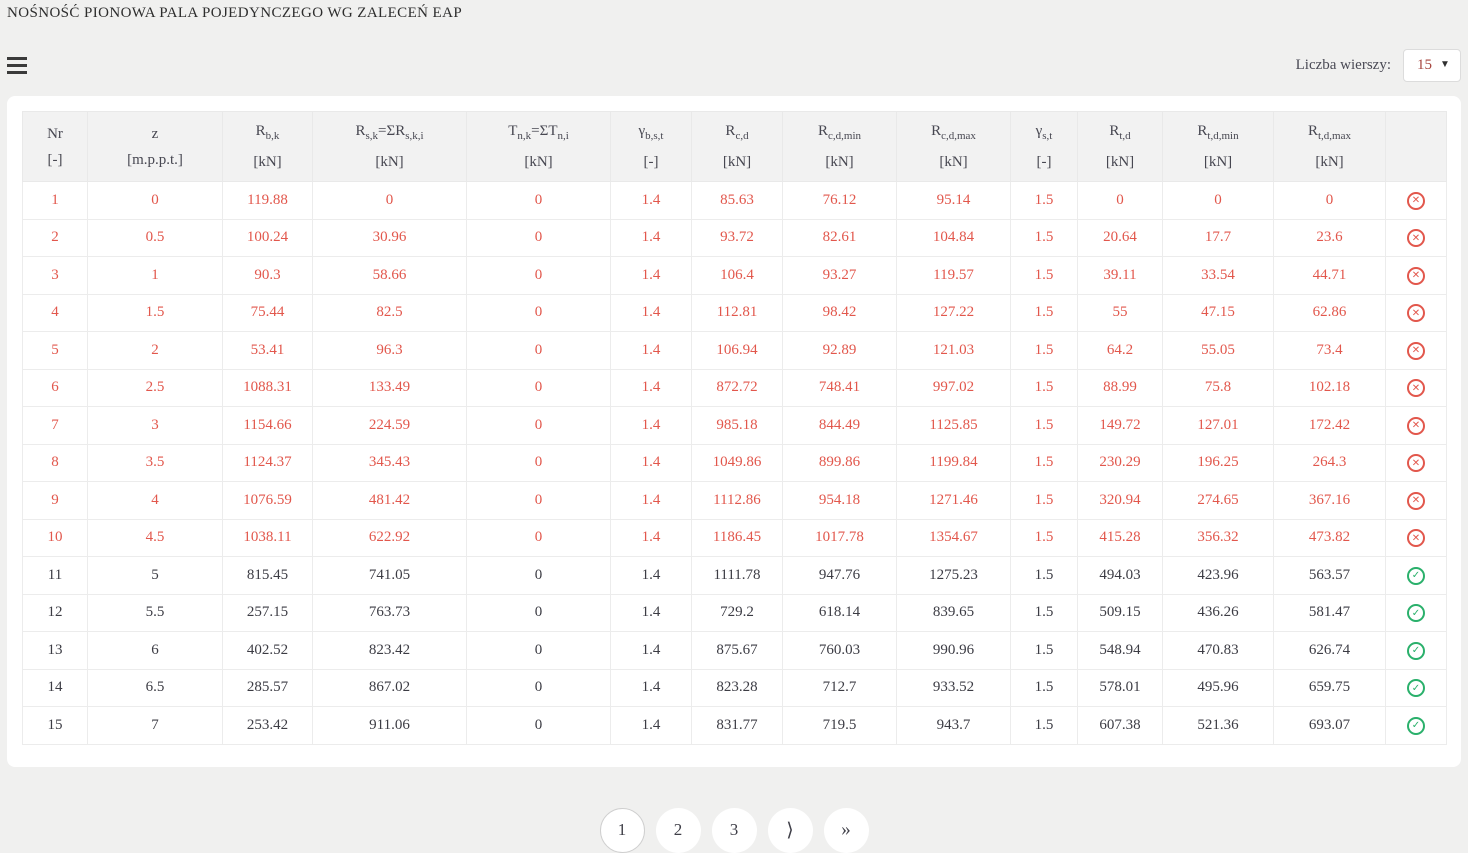 The width and height of the screenshot is (1468, 853). I want to click on table-cell: 578.01, so click(1120, 687).